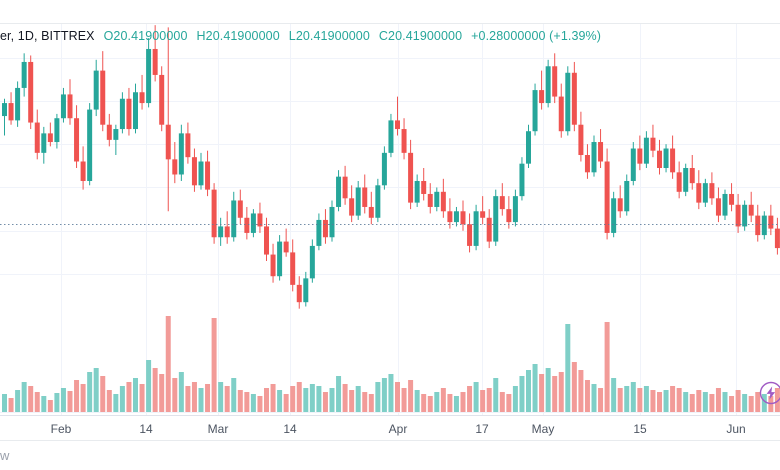  I want to click on time-axis-tick: Feb, so click(61, 429).